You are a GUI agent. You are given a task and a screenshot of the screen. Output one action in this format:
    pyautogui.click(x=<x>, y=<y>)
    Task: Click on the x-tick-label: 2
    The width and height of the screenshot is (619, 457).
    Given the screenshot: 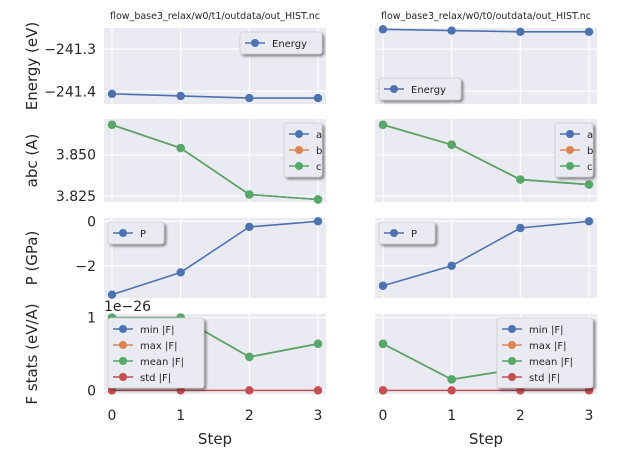 What is the action you would take?
    pyautogui.click(x=520, y=416)
    